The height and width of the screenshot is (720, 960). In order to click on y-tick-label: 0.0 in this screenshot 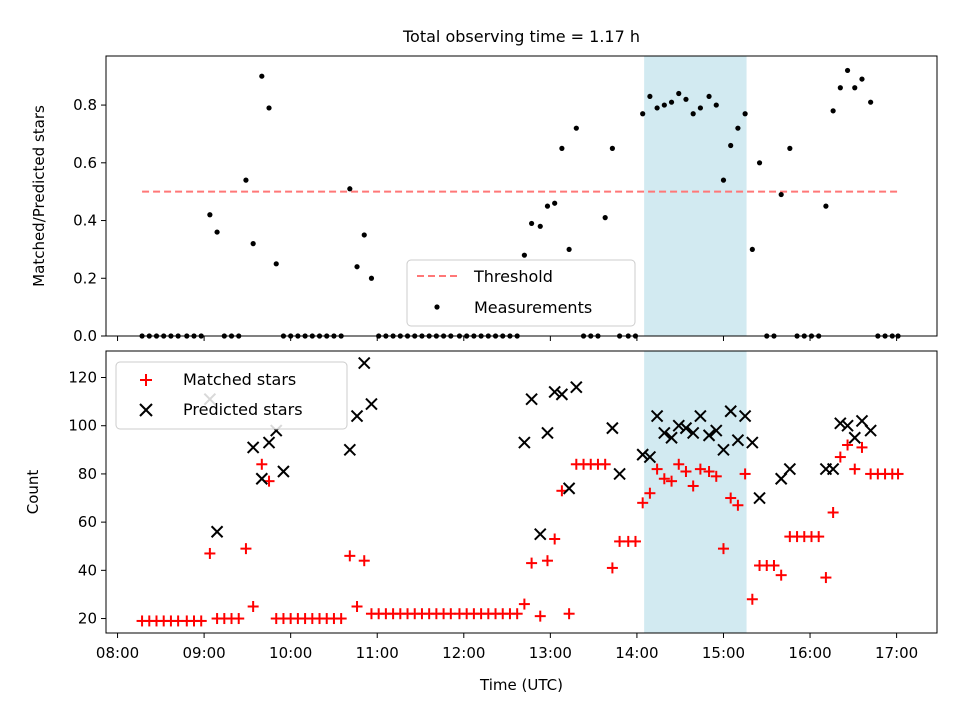, I will do `click(85, 336)`.